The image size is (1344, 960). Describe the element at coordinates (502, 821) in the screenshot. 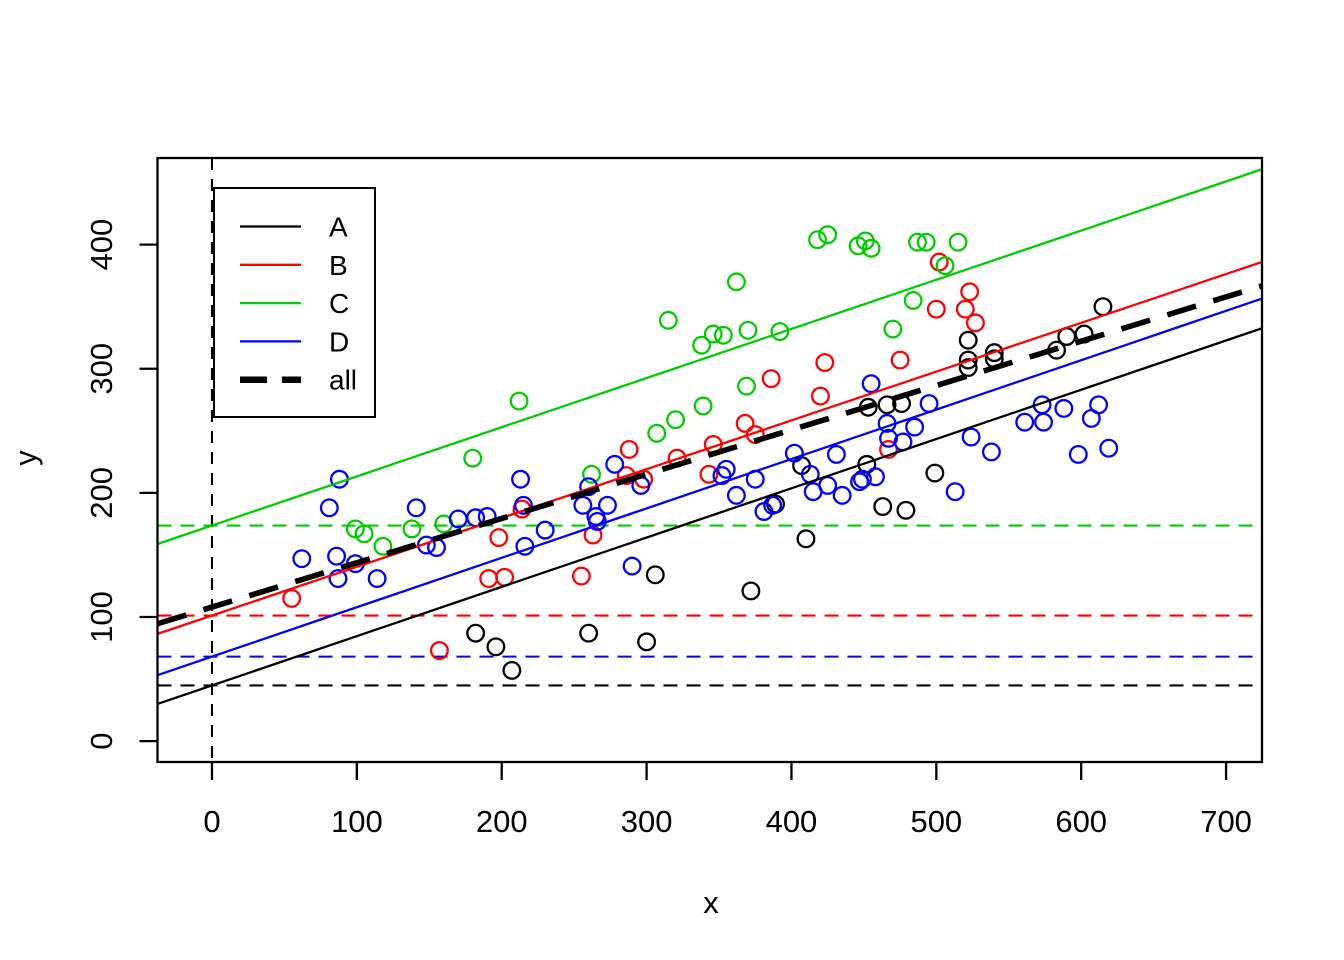

I see `x-tick-label: 200` at that location.